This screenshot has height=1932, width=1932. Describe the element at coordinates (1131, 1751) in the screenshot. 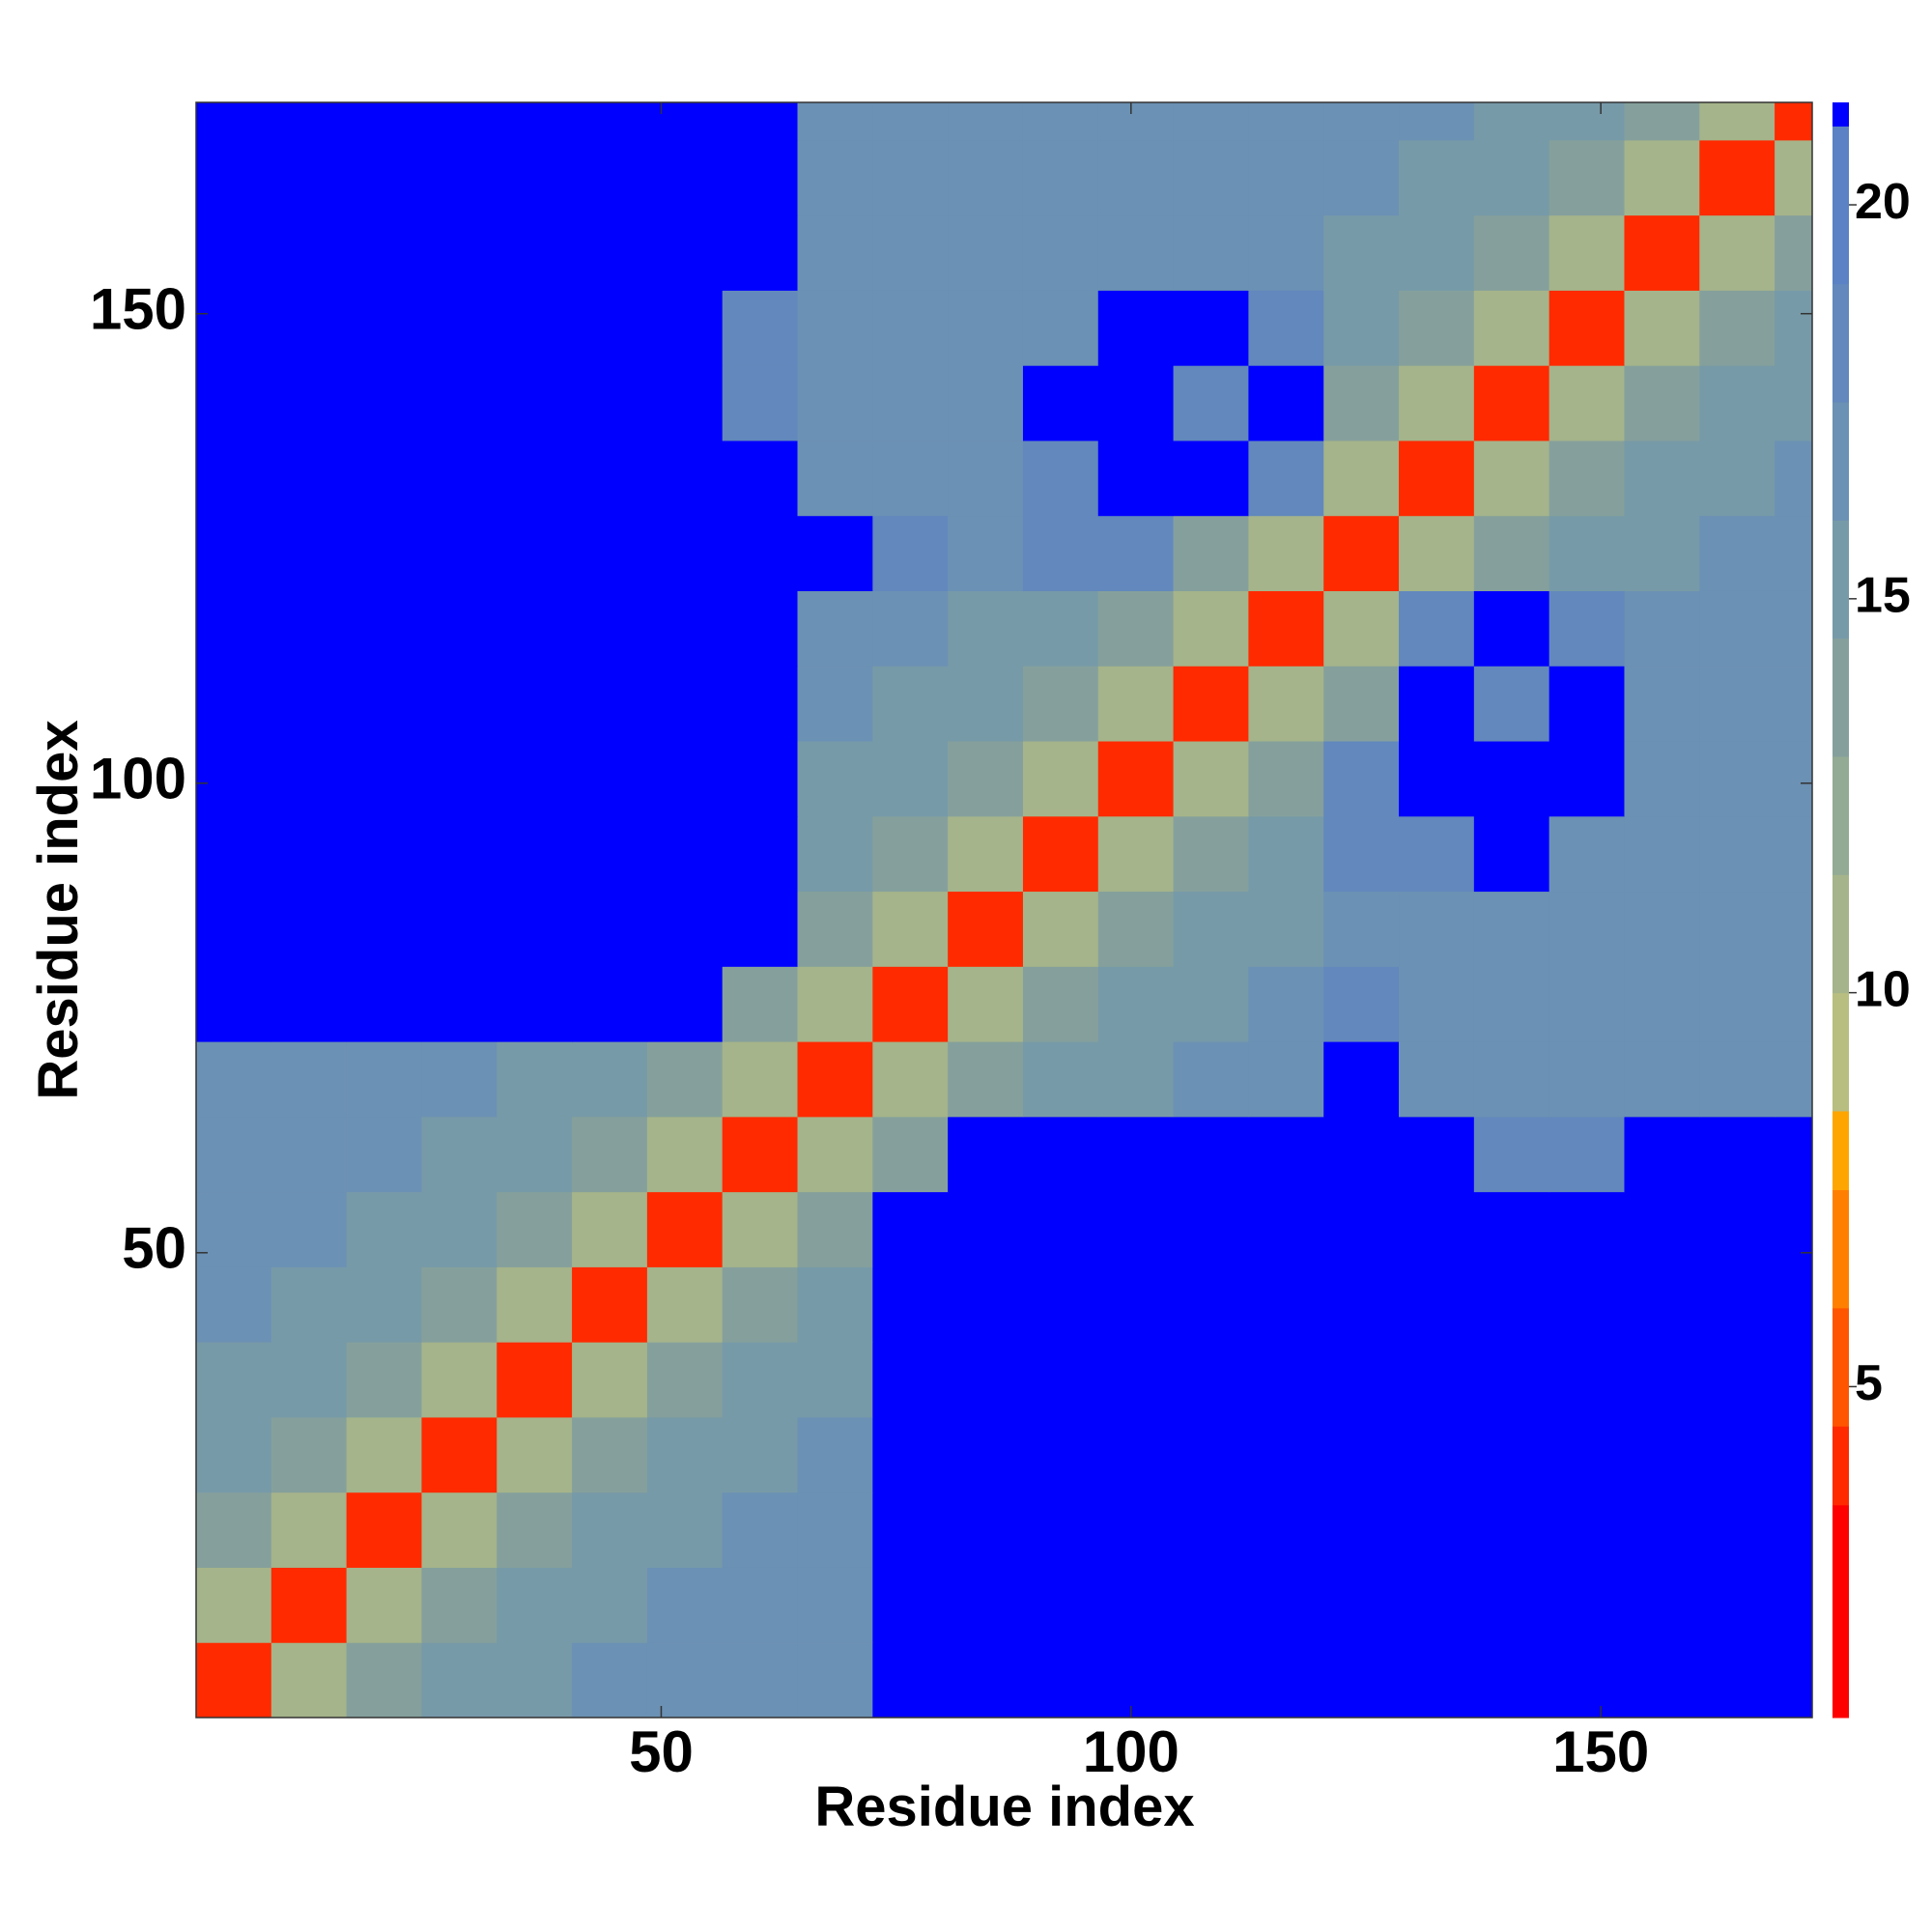

I see `x-tick-label: 100` at that location.